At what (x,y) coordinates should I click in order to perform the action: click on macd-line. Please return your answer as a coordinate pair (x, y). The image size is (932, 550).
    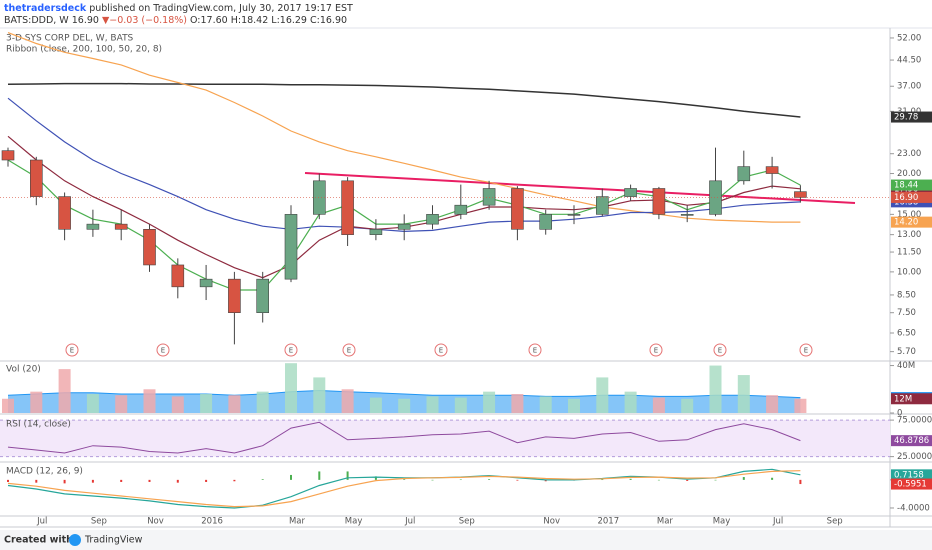
    Looking at the image, I should click on (404, 489).